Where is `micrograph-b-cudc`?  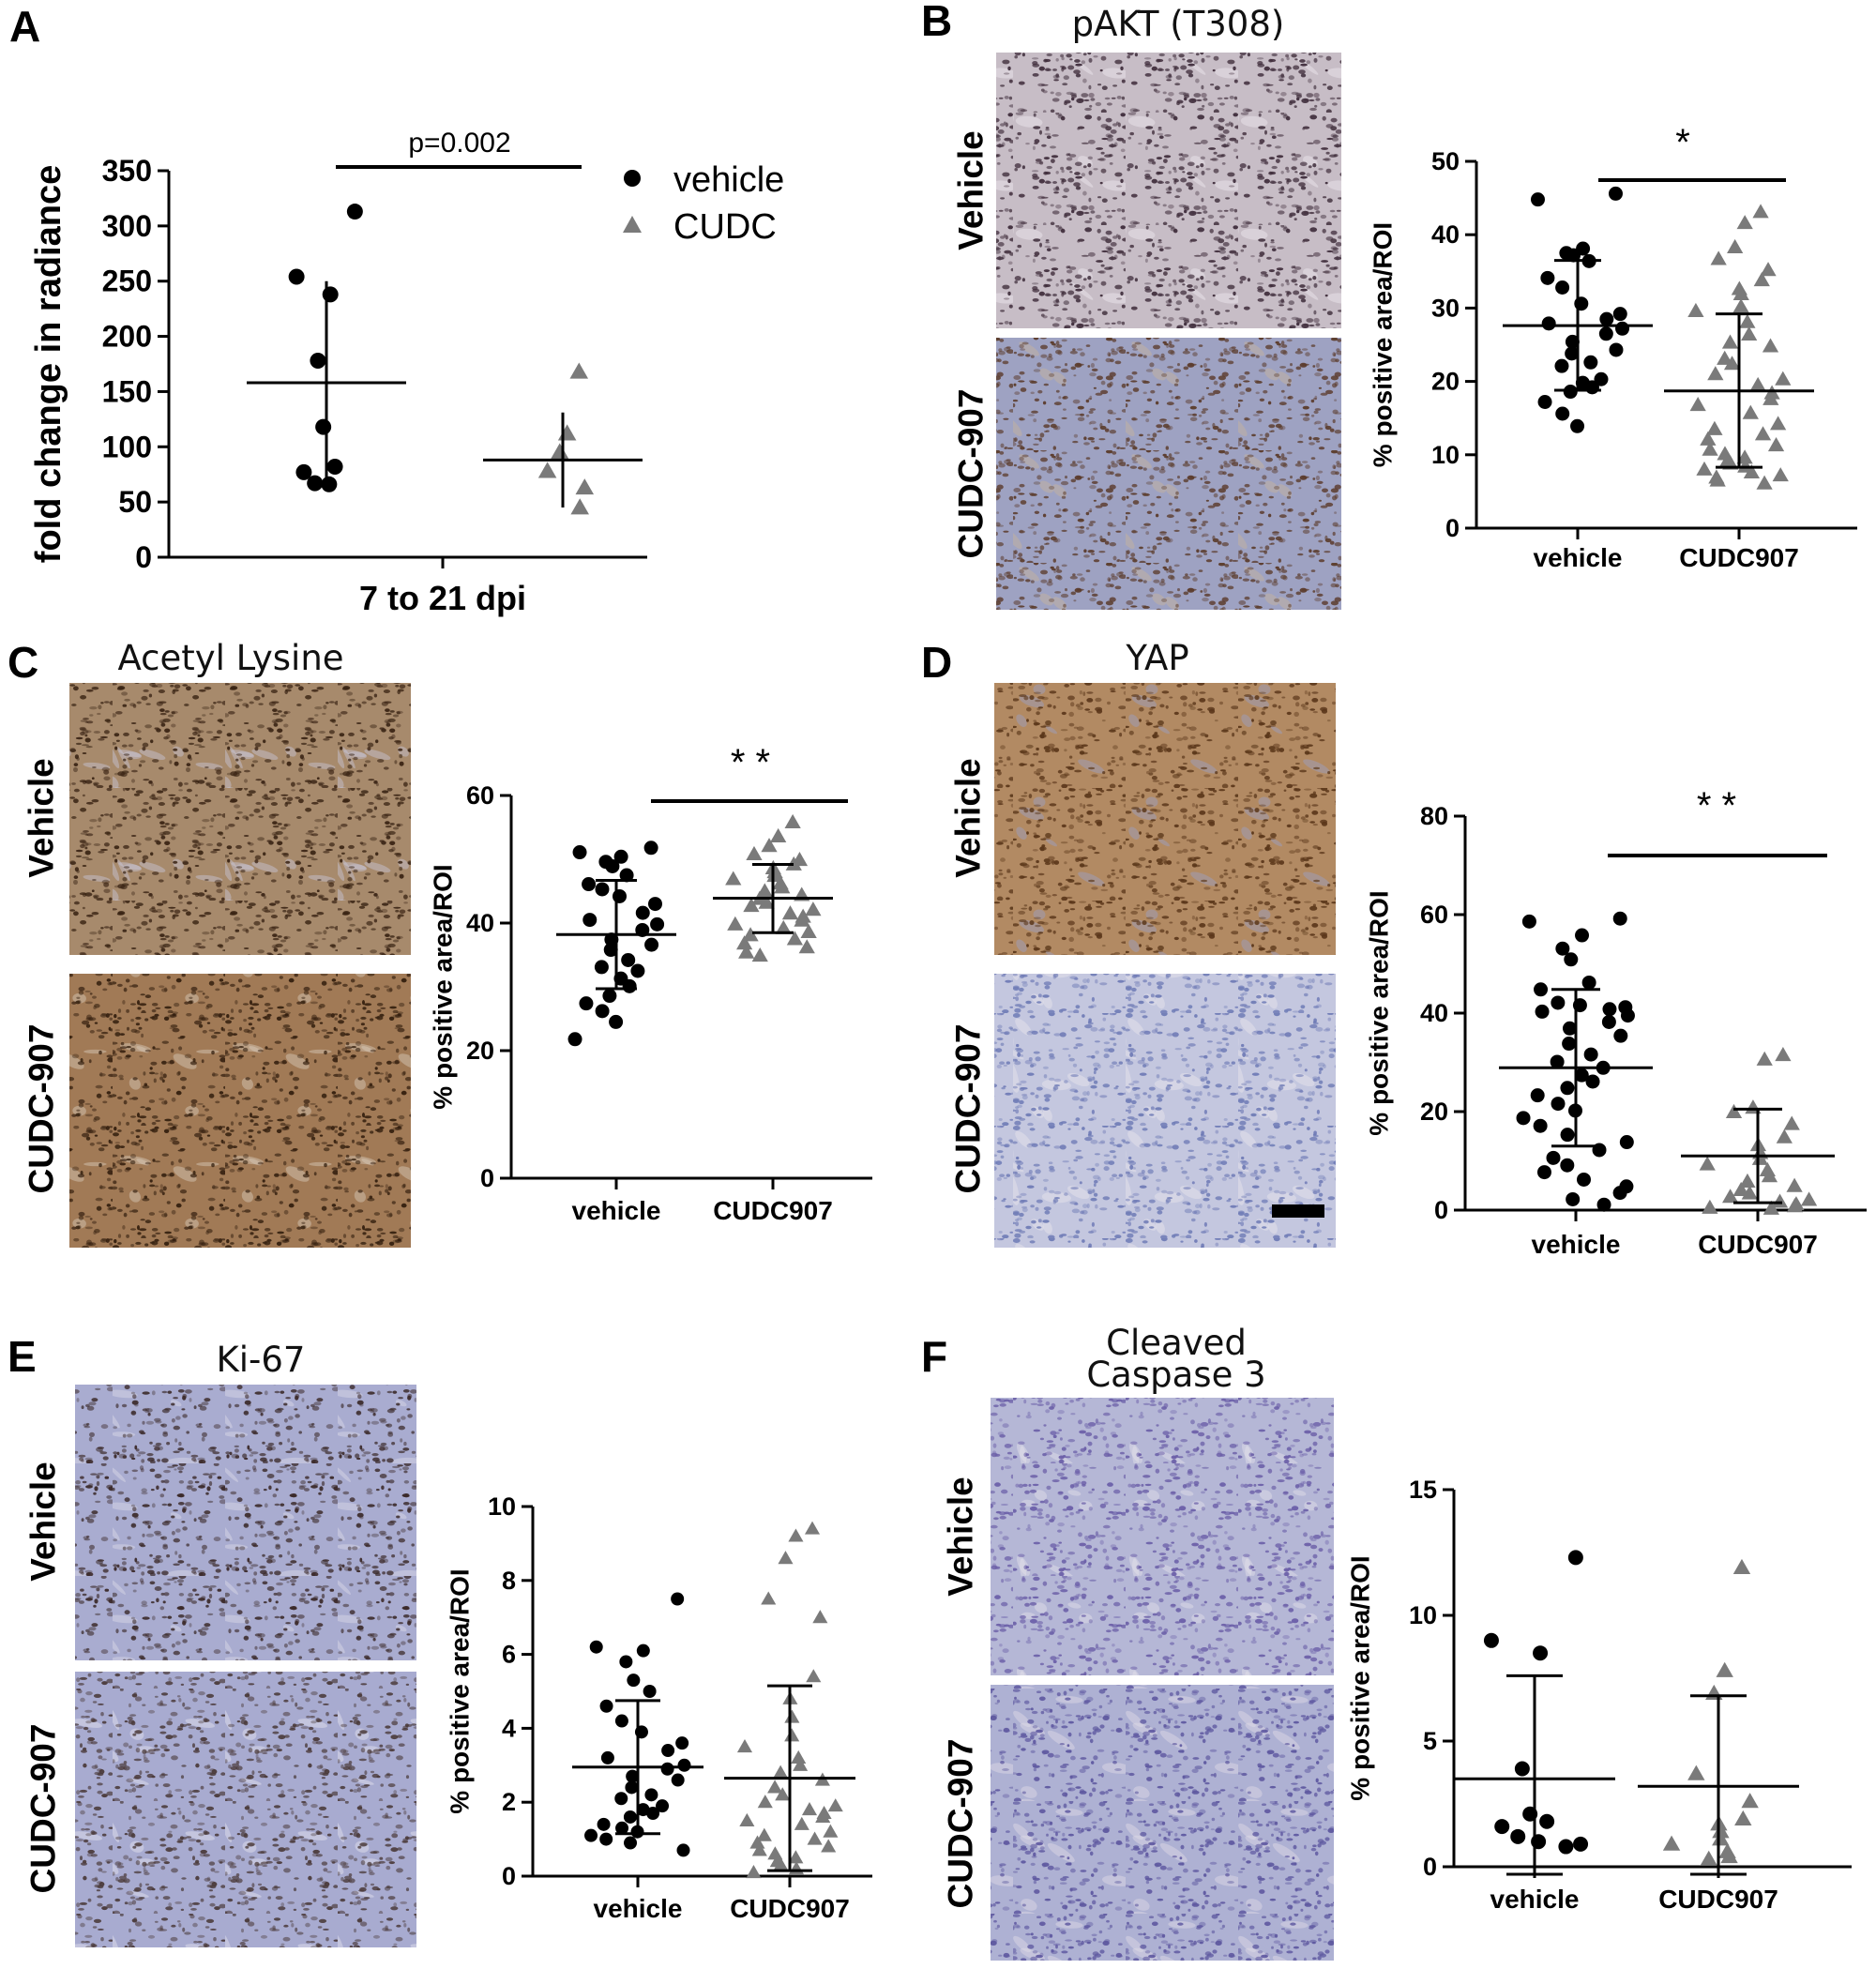 micrograph-b-cudc is located at coordinates (1168, 474).